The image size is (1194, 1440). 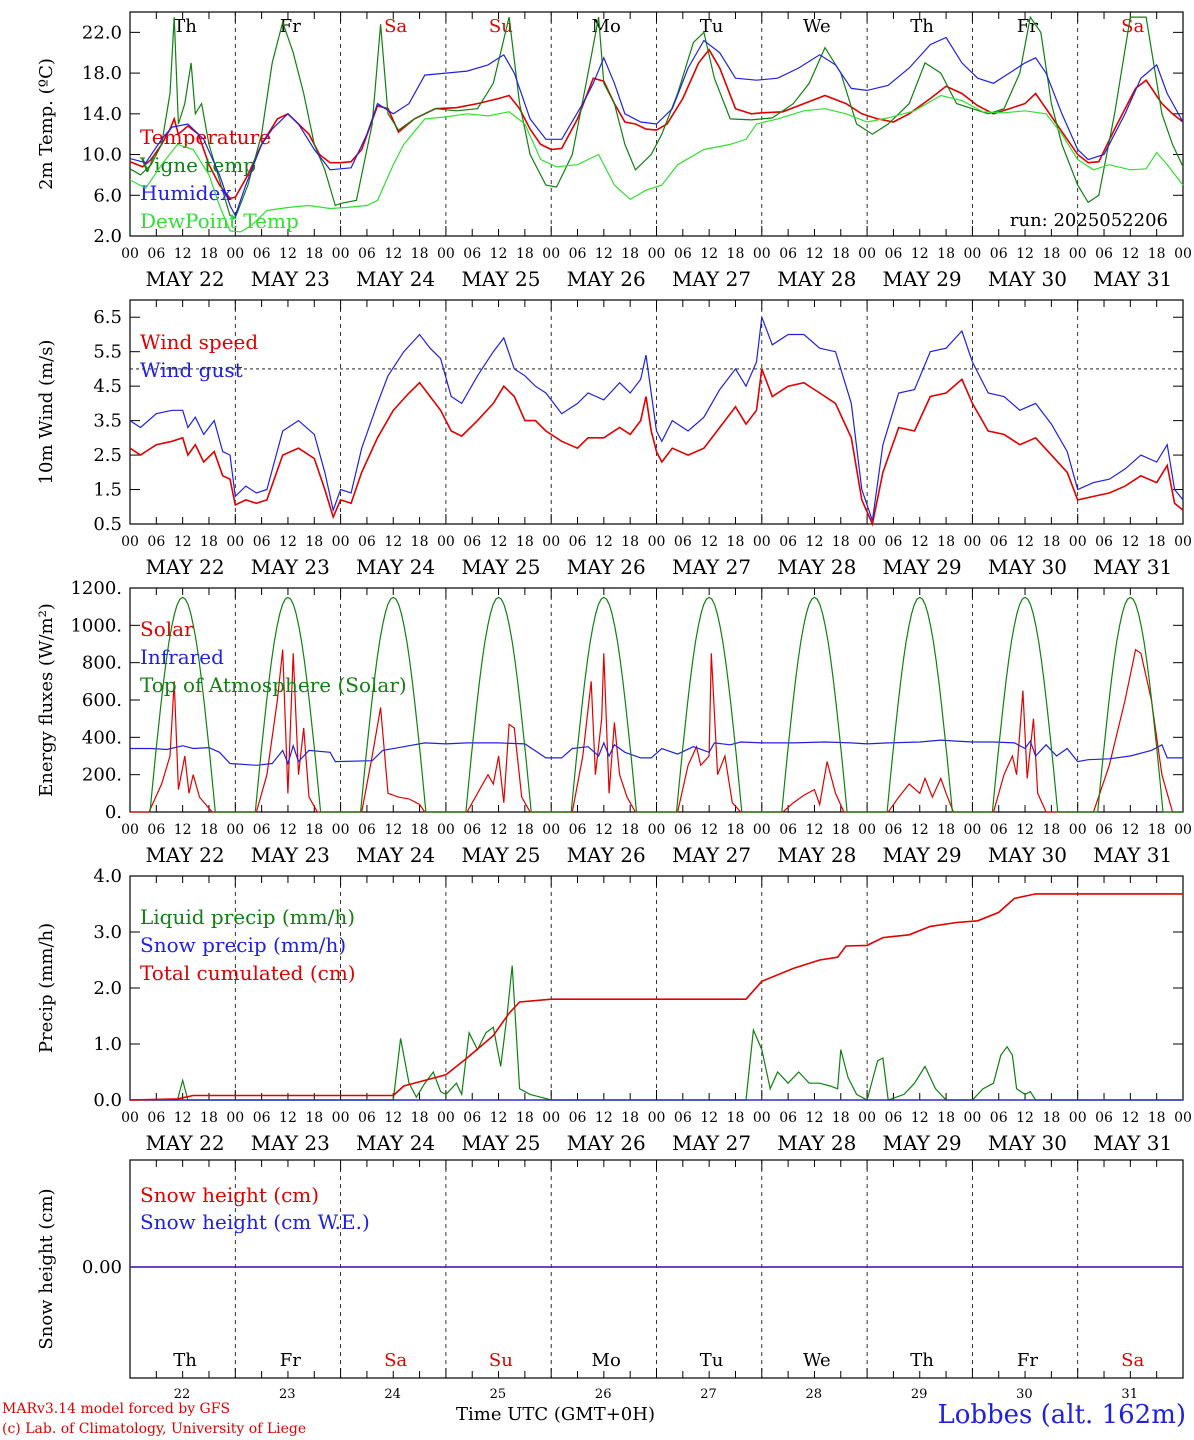 I want to click on snow-weekday-label: Su, so click(x=501, y=1360).